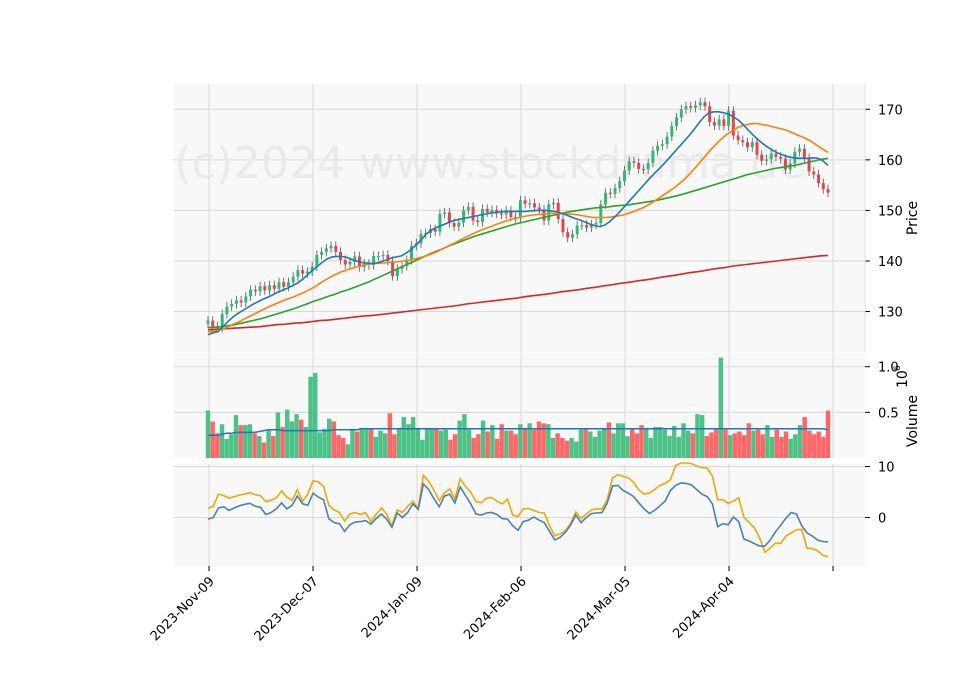 Image resolution: width=960 pixels, height=694 pixels. Describe the element at coordinates (880, 494) in the screenshot. I see `oscillator-y-tick-labels: 0 10` at that location.